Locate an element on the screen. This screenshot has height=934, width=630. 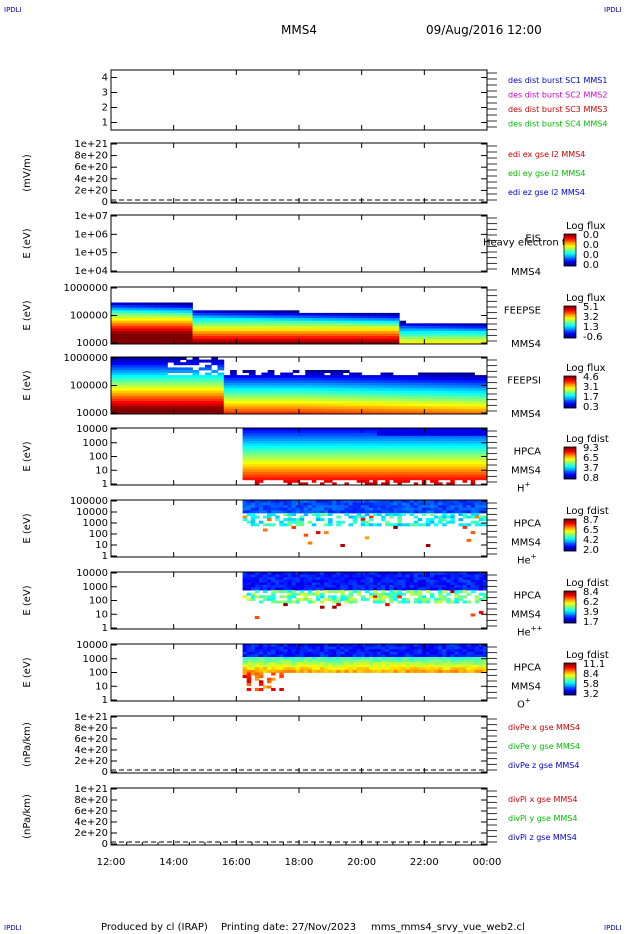
eis-colorbar-tick: 0.0 is located at coordinates (591, 255).